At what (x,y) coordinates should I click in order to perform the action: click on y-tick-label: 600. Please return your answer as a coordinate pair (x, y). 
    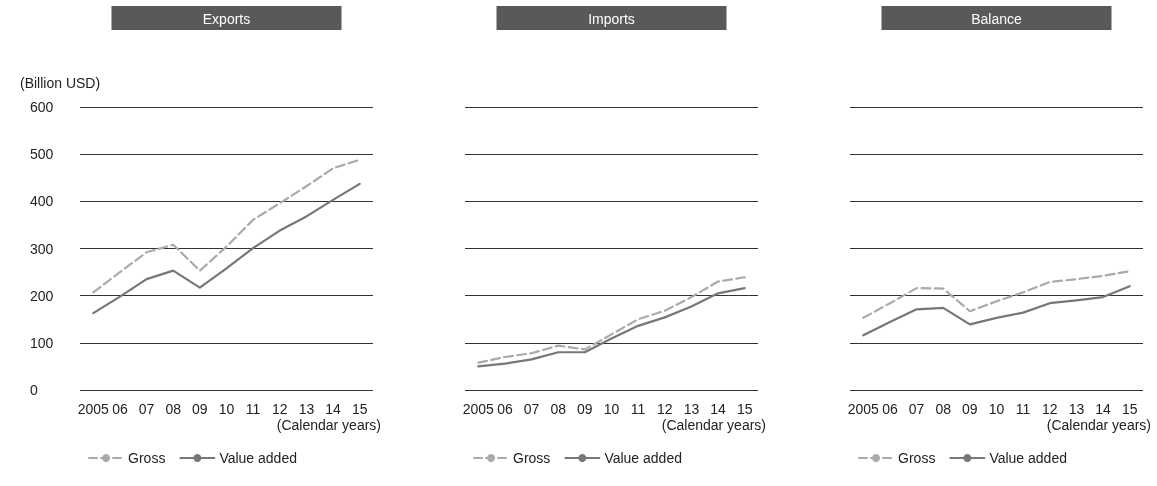
    Looking at the image, I should click on (42, 107).